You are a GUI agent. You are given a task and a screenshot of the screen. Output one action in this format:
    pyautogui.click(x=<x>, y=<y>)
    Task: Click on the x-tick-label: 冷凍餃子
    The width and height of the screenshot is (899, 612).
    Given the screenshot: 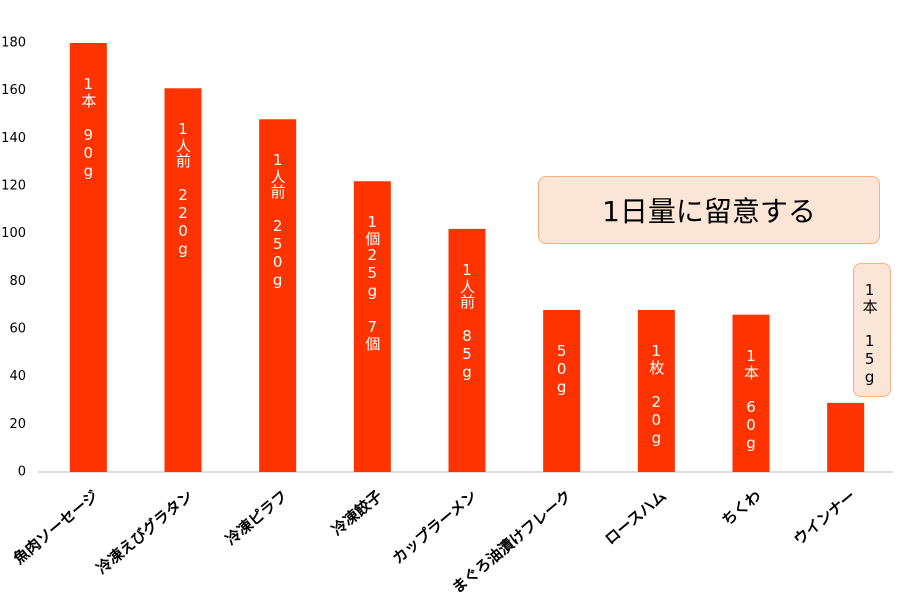 What is the action you would take?
    pyautogui.click(x=357, y=513)
    